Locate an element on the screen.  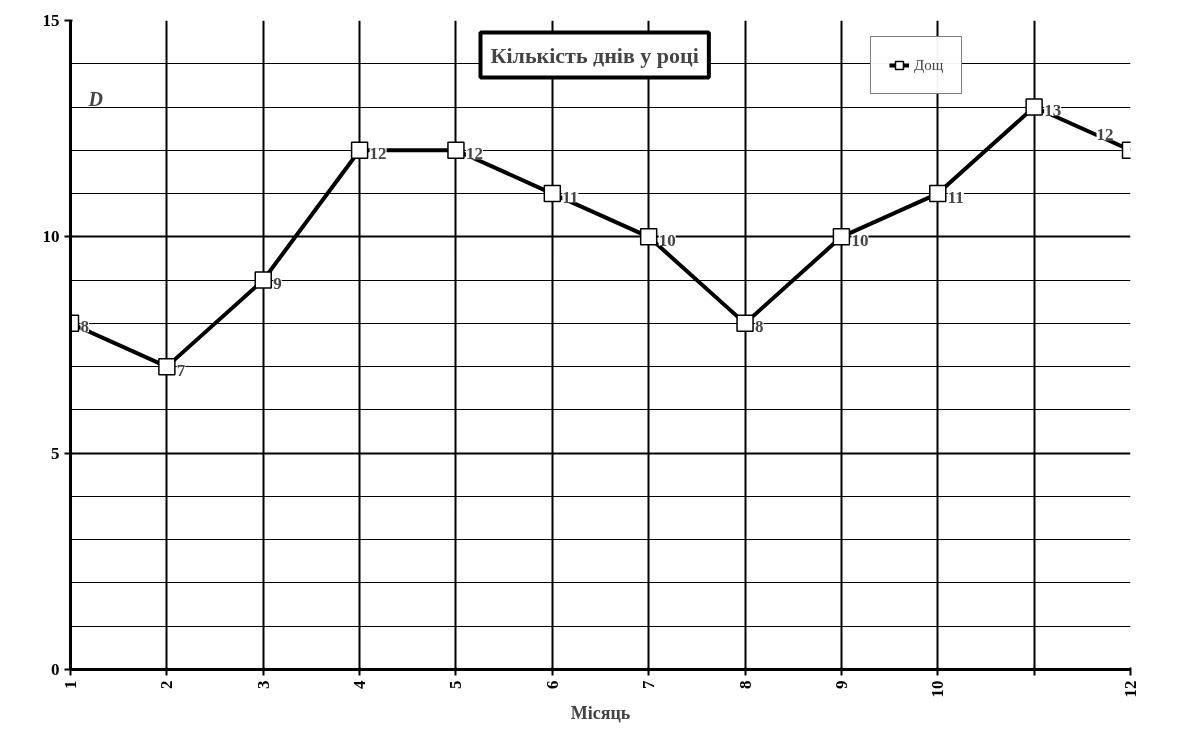
y-tick-label: 10 is located at coordinates (51, 237).